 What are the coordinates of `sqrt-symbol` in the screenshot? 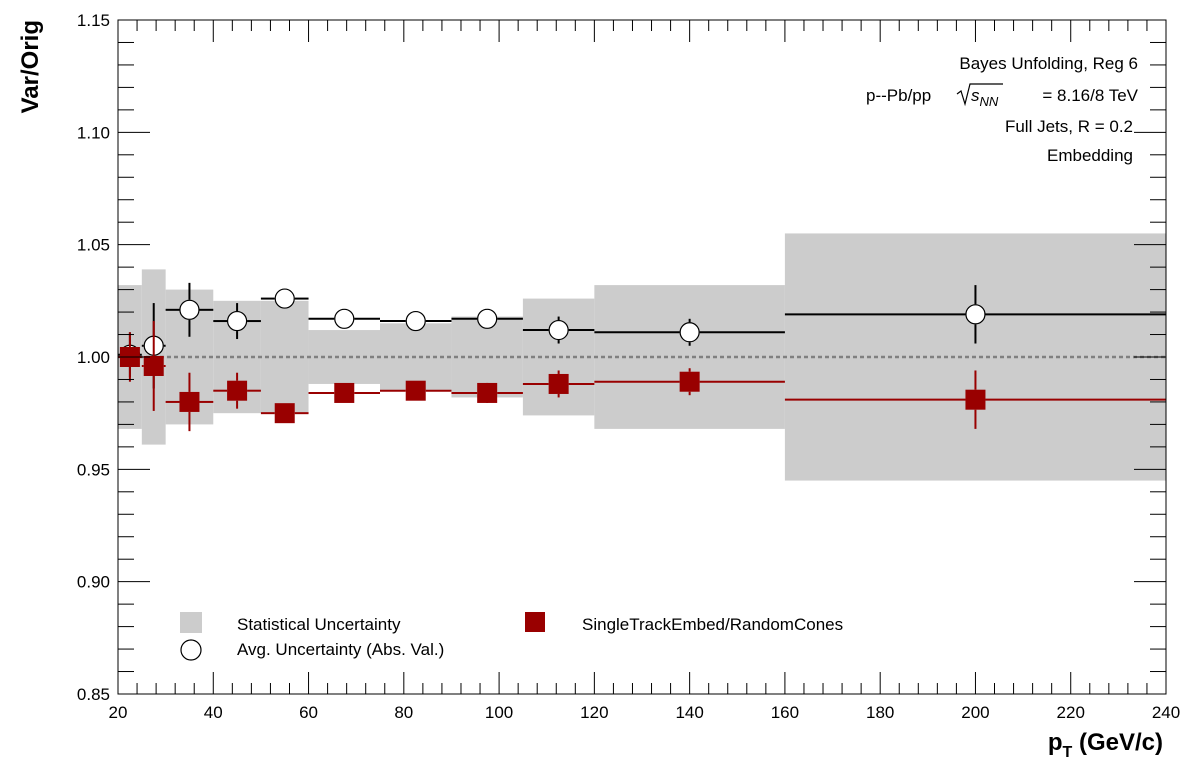 It's located at (979, 95).